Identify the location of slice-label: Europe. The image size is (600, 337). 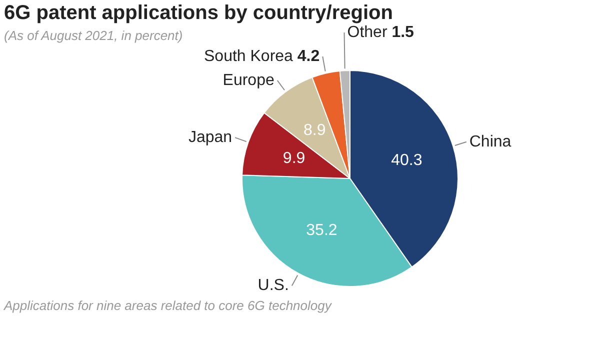
(248, 80).